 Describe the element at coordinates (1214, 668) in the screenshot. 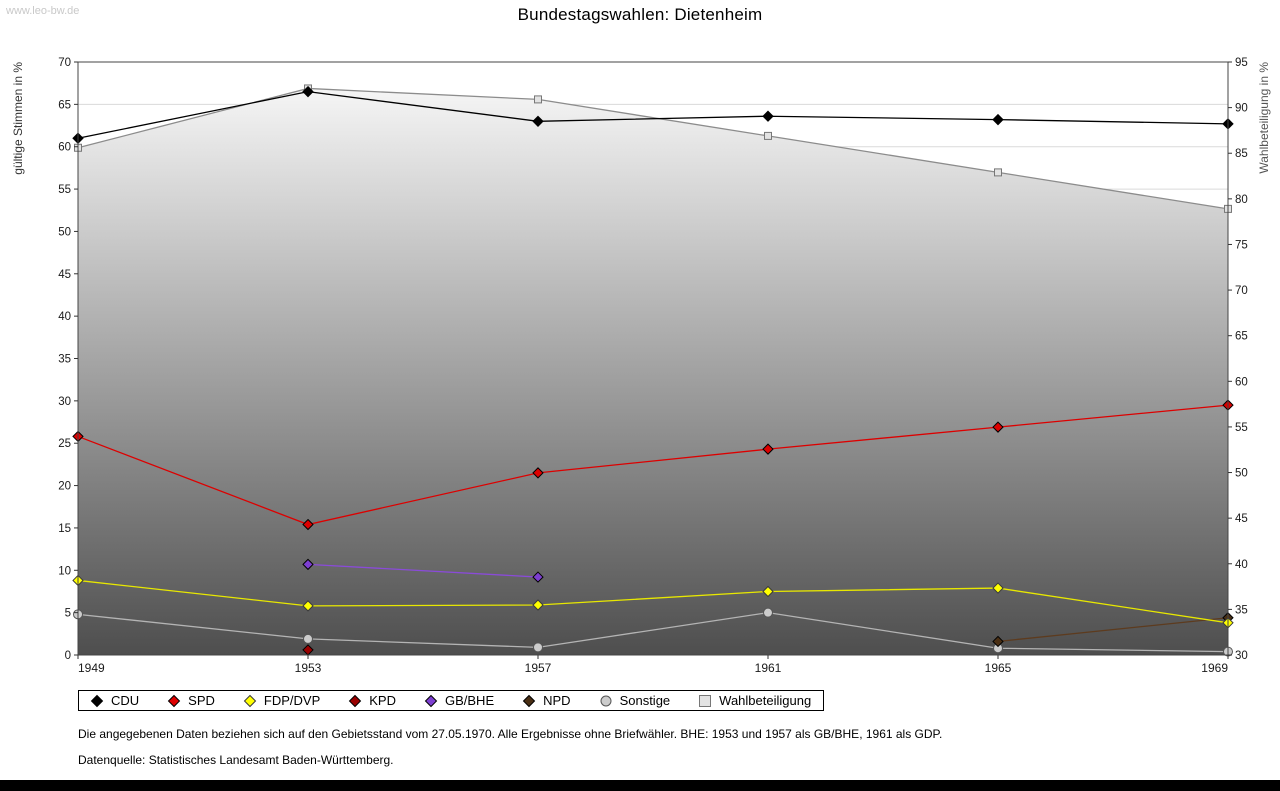

I see `x-tick-label: 1969` at that location.